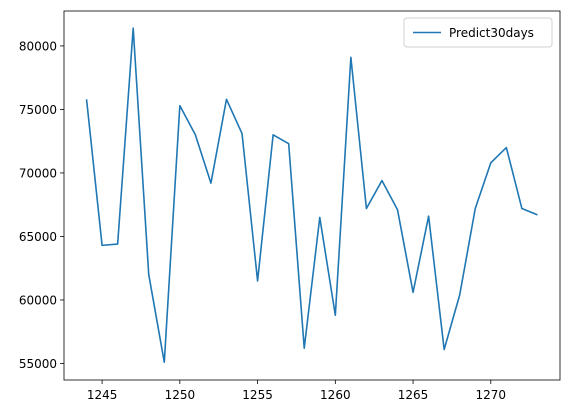  I want to click on y-tick-label: 70000, so click(38, 173).